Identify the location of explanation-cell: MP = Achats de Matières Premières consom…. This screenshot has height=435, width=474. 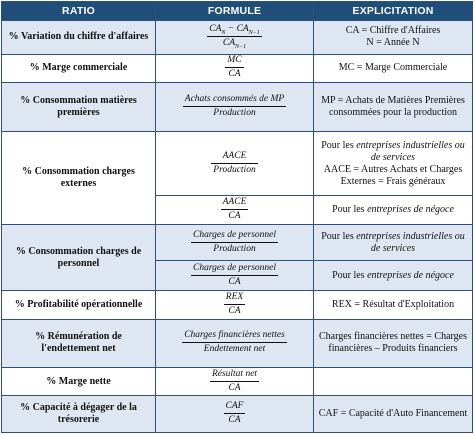
(393, 107).